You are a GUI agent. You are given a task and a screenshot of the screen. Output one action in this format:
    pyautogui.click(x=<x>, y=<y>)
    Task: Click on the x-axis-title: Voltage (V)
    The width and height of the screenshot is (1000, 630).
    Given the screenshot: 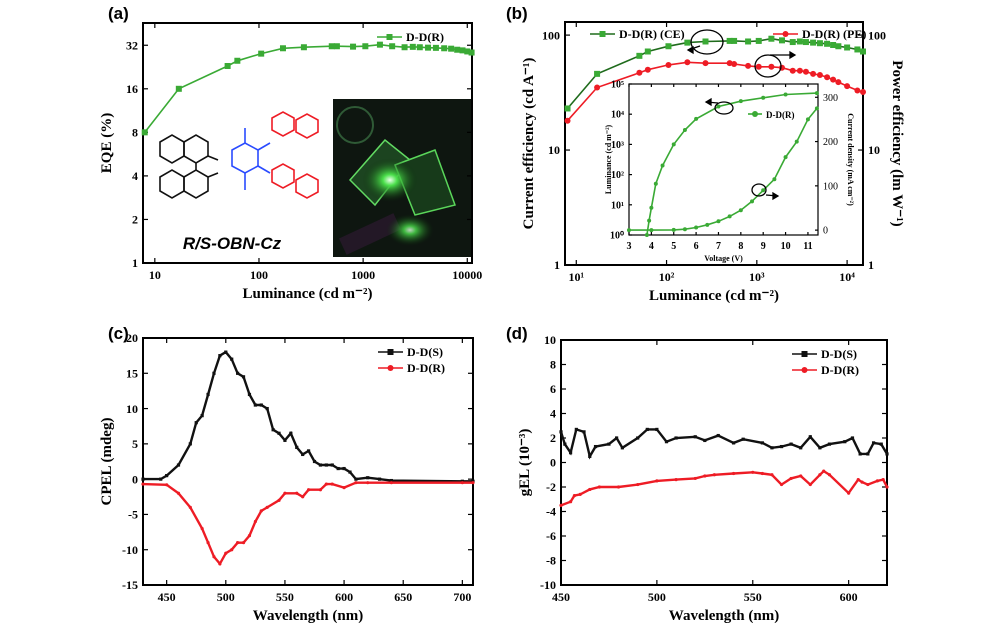 What is the action you would take?
    pyautogui.click(x=723, y=258)
    